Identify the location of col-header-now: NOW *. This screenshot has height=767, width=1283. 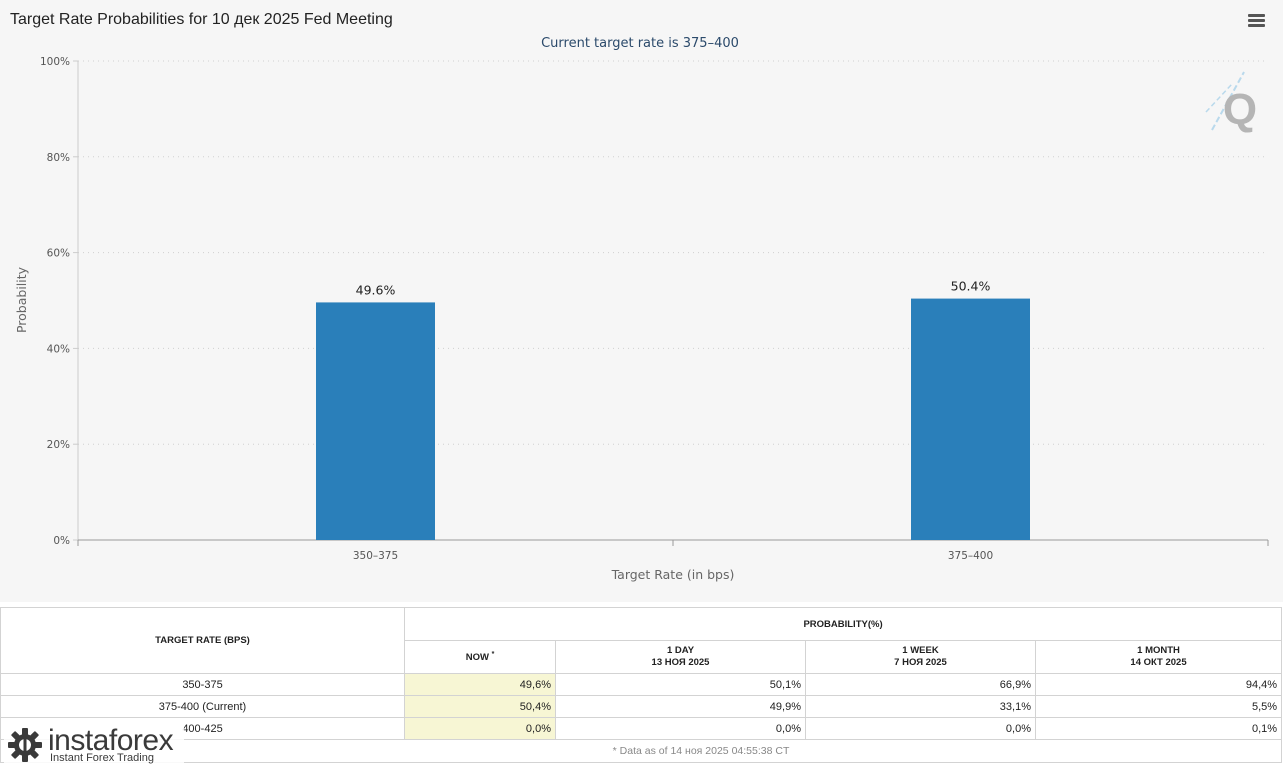
(480, 657).